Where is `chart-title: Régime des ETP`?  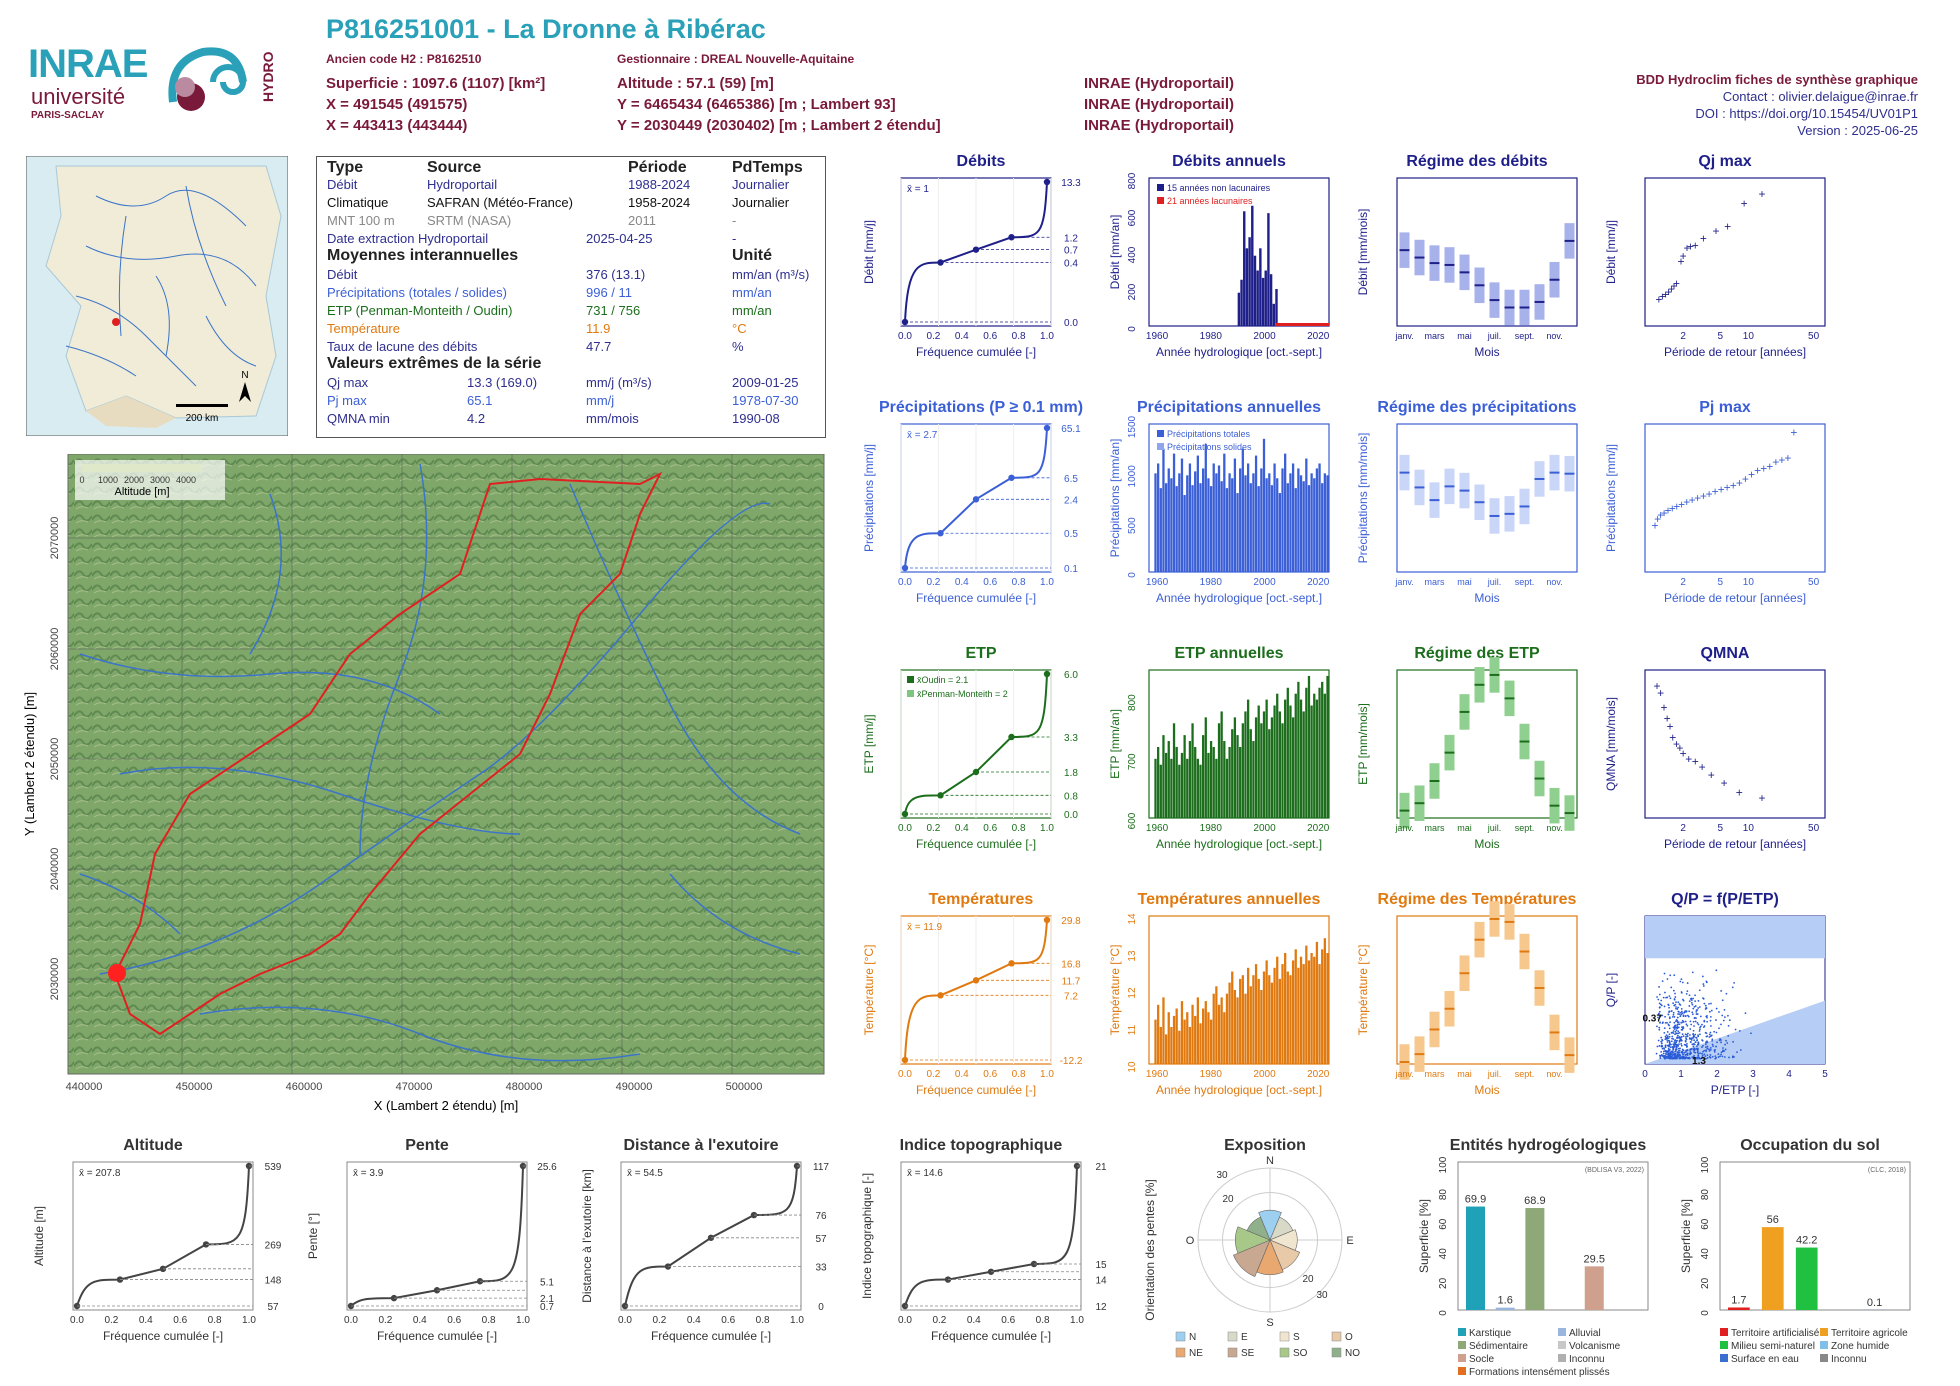
chart-title: Régime des ETP is located at coordinates (1477, 653).